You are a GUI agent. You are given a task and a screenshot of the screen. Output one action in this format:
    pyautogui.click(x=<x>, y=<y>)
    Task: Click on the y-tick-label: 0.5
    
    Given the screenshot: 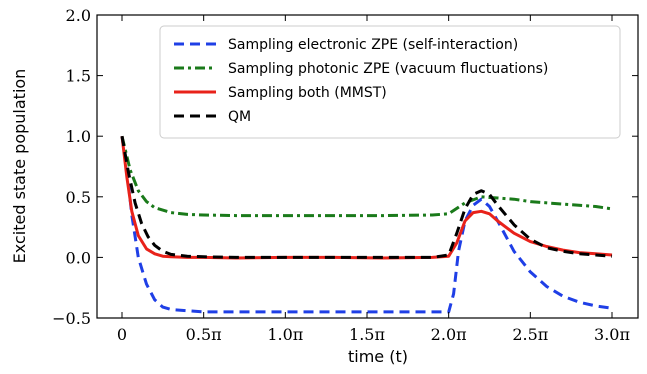 What is the action you would take?
    pyautogui.click(x=78, y=197)
    